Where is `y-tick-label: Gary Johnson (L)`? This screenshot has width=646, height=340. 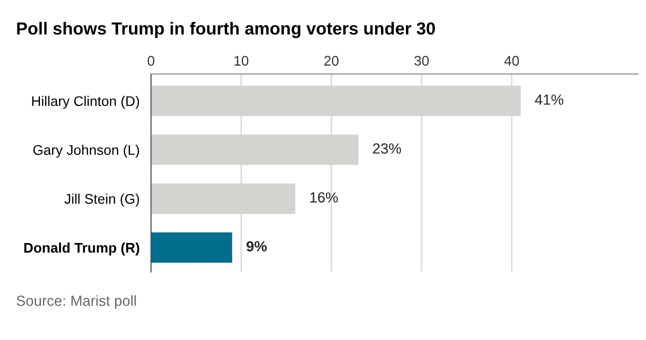
y-tick-label: Gary Johnson (L) is located at coordinates (86, 151).